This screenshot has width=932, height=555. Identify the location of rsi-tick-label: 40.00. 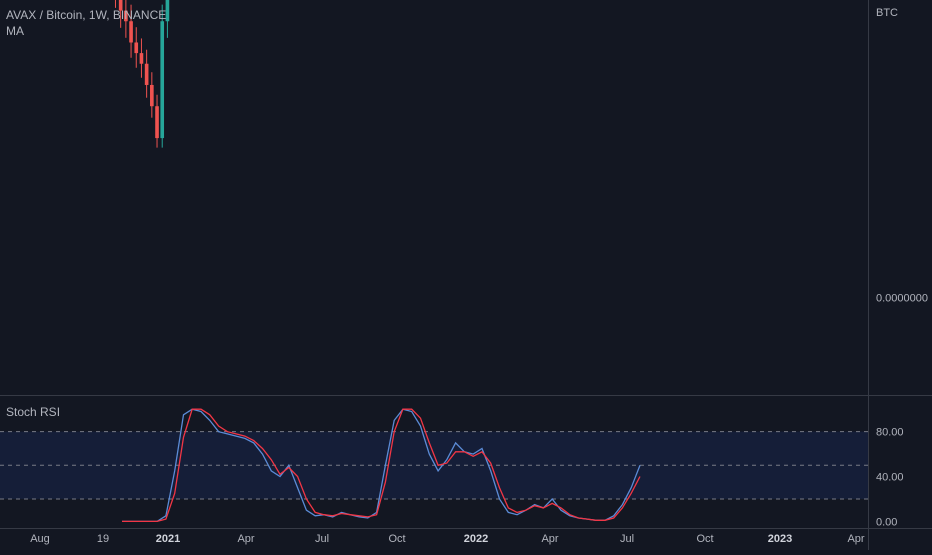
(890, 478).